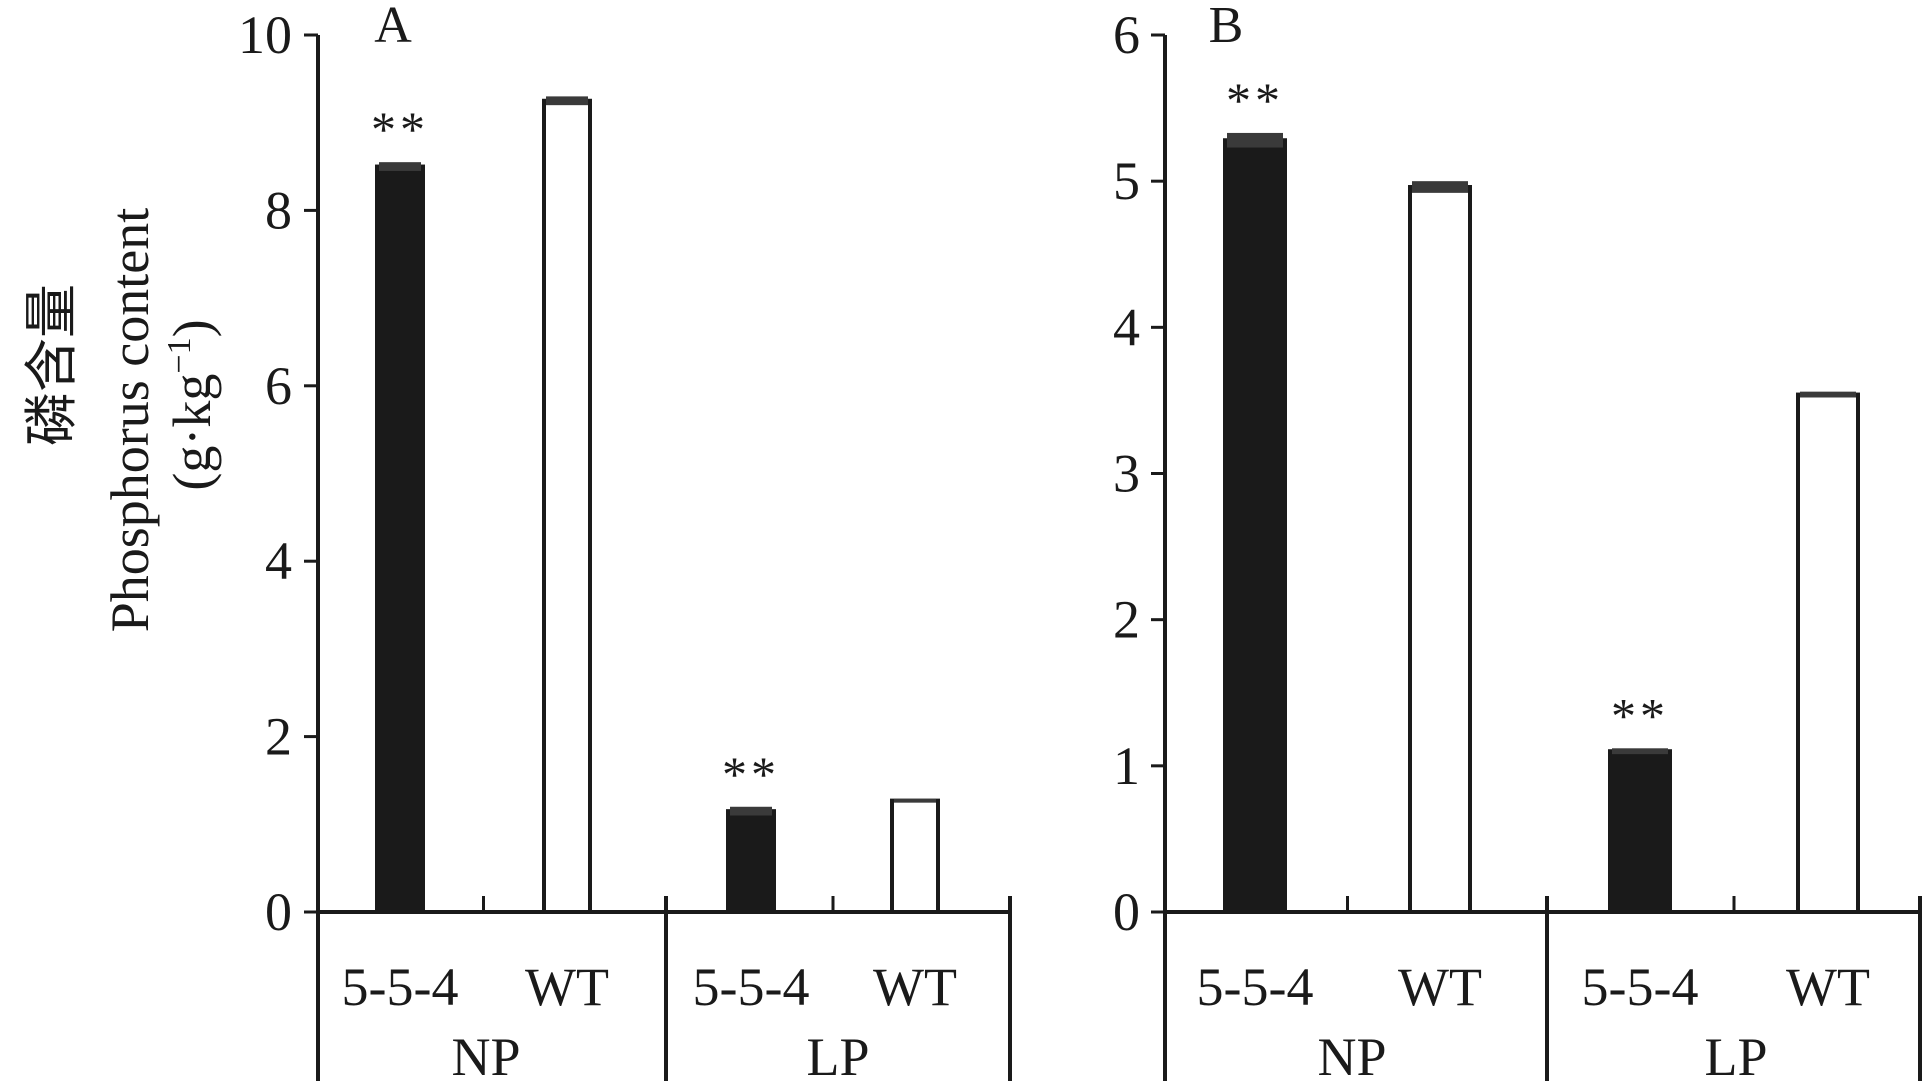 Image resolution: width=1925 pixels, height=1086 pixels. Describe the element at coordinates (393, 27) in the screenshot. I see `panel-a-letter: A` at that location.